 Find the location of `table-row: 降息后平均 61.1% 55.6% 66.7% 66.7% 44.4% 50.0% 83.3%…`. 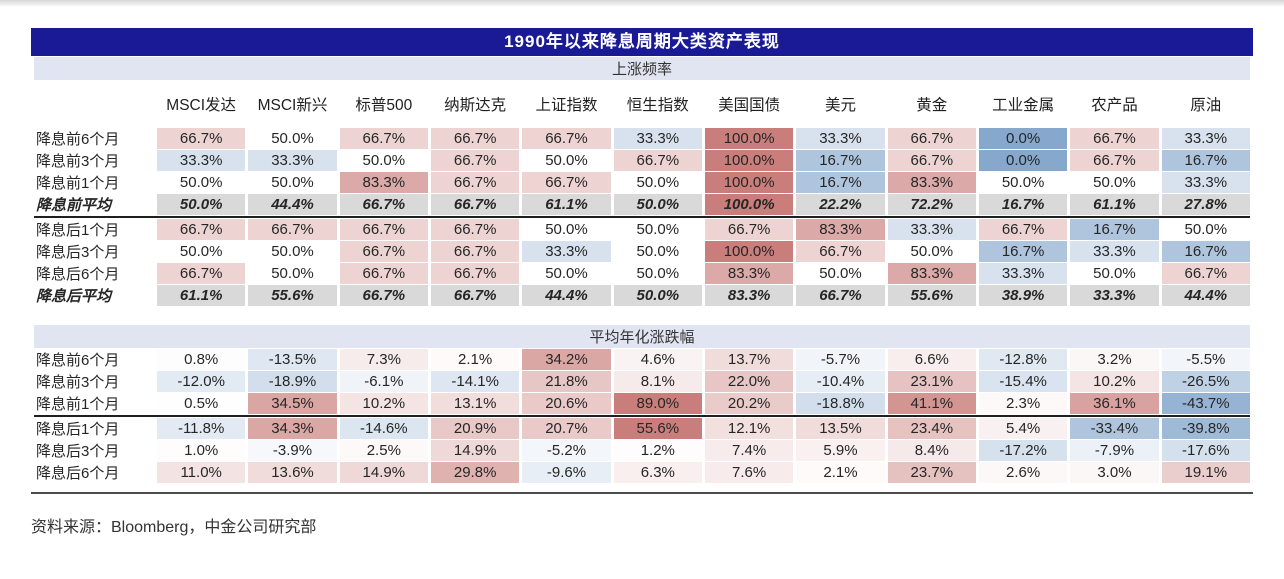

table-row: 降息后平均 61.1% 55.6% 66.7% 66.7% 44.4% 50.0% 83.3%… is located at coordinates (642, 295).